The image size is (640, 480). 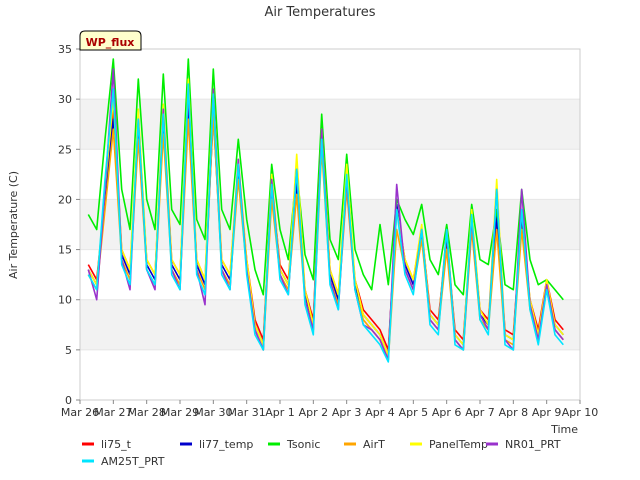 What do you see at coordinates (514, 412) in the screenshot?
I see `x-tick-label: Apr 8` at bounding box center [514, 412].